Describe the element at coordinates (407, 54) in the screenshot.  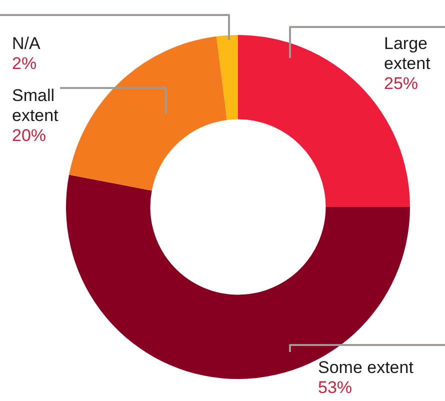
I see `slice-label: Large extent` at that location.